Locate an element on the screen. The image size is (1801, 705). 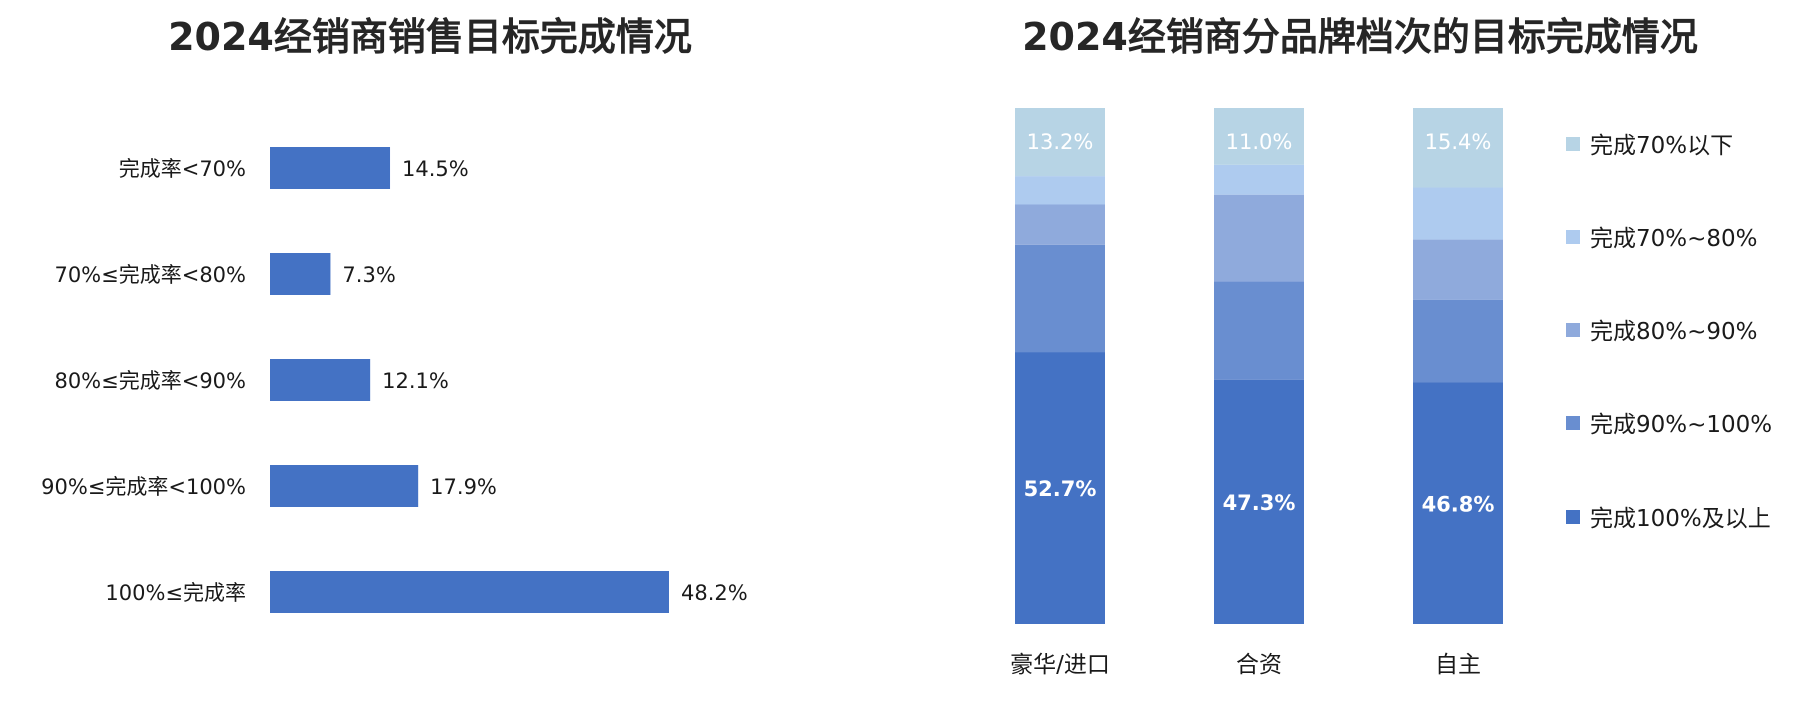
legend-label-1: 完成70%~80% is located at coordinates (1674, 239).